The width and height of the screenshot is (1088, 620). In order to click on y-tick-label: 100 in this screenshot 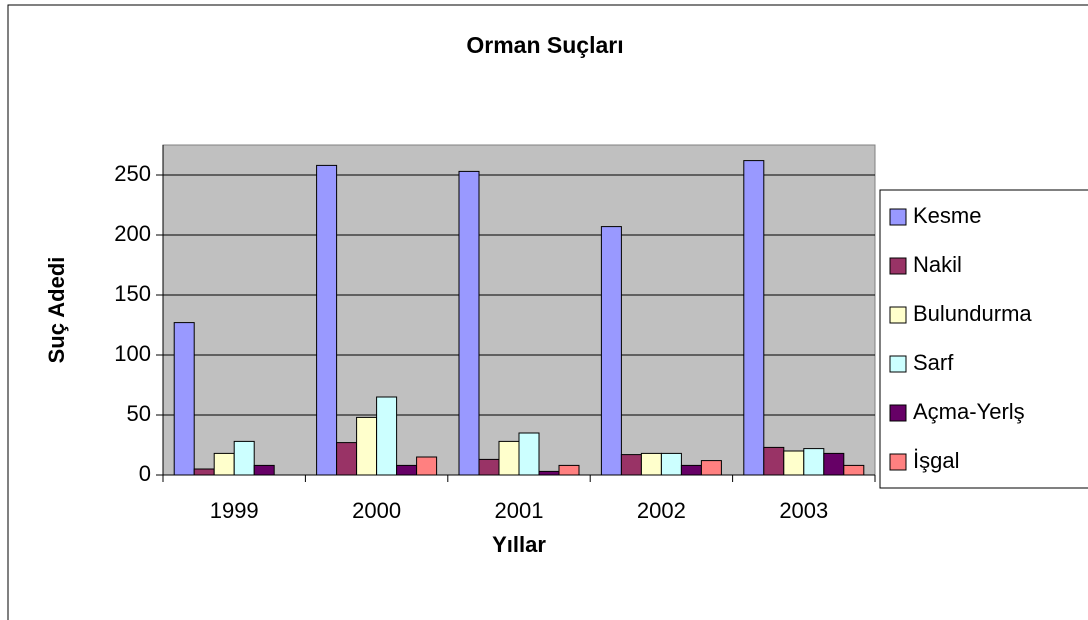, I will do `click(132, 353)`.